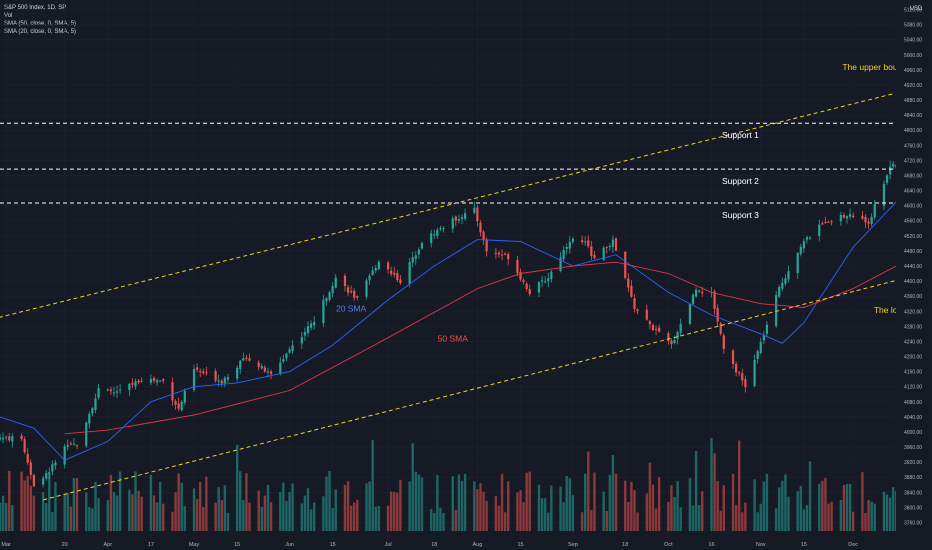 The width and height of the screenshot is (932, 550). I want to click on legend-volume: Vol, so click(8, 16).